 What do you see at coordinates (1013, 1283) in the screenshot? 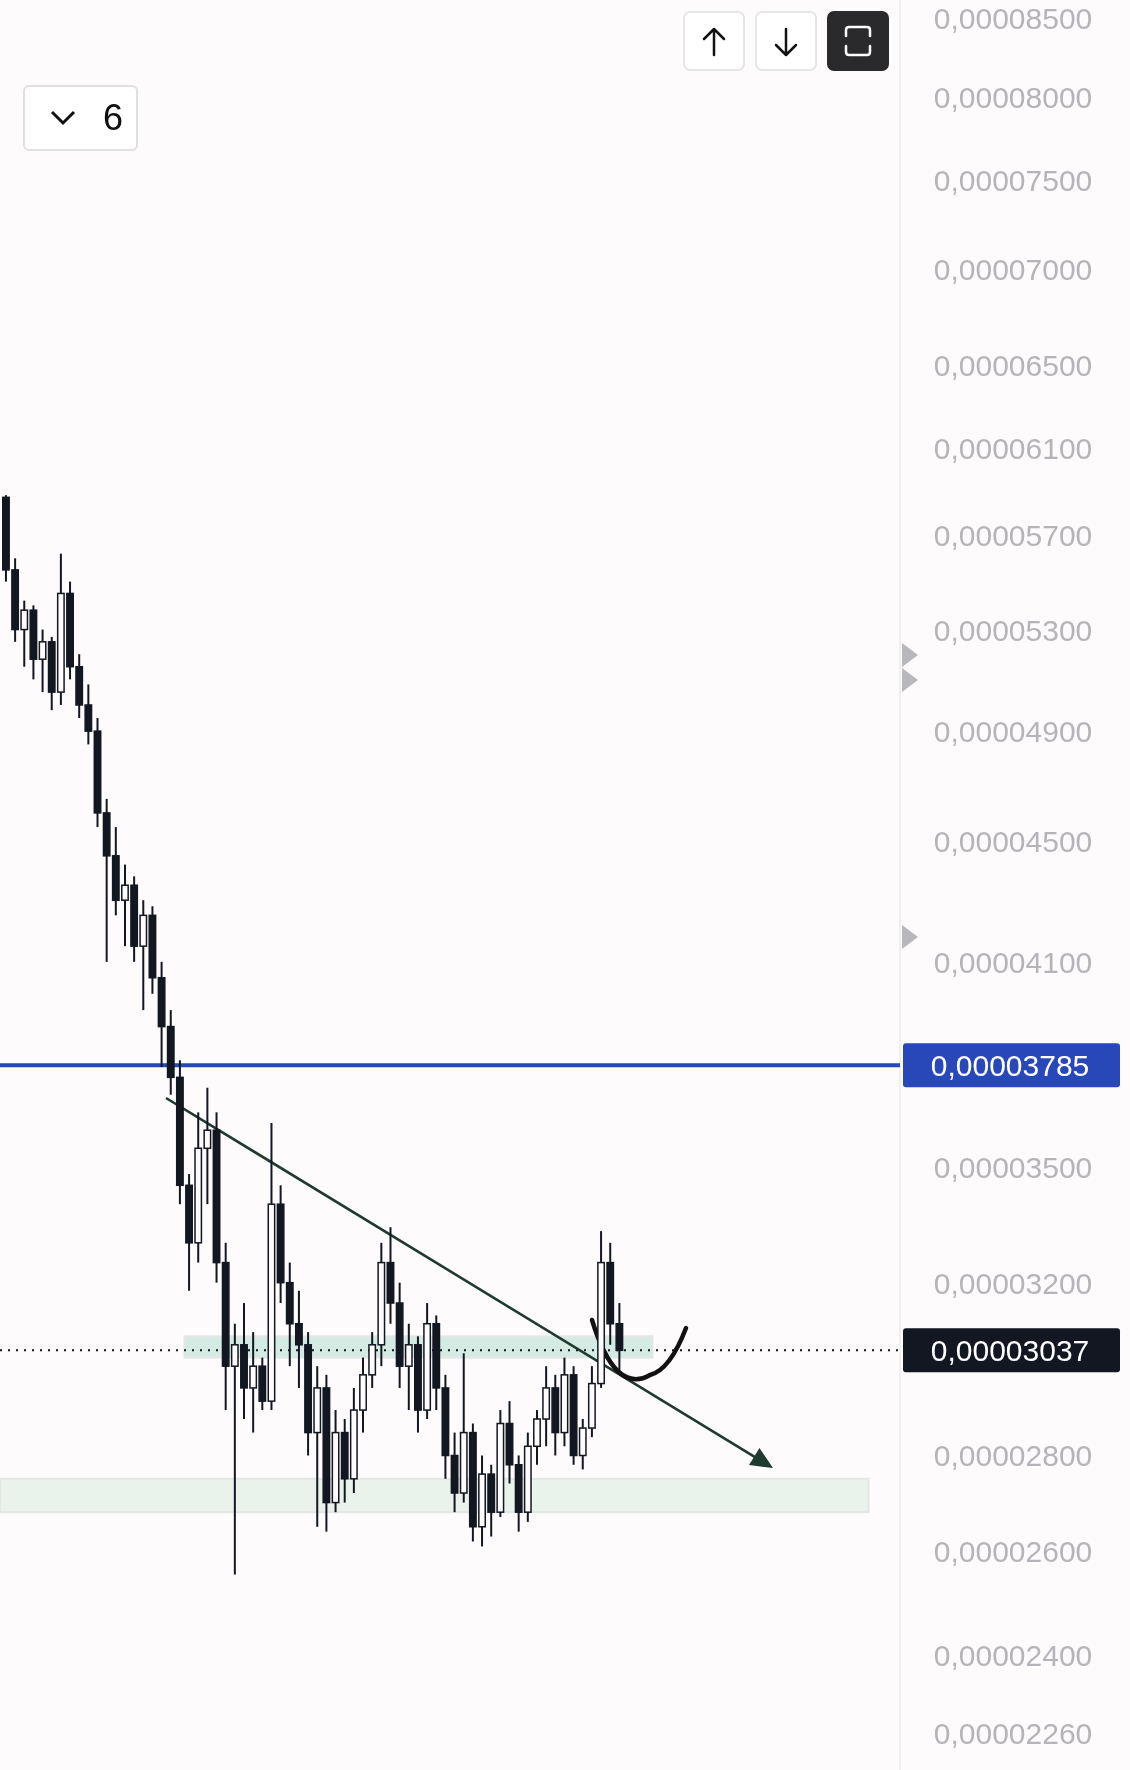
I see `y-tick-label: 0,00003200` at bounding box center [1013, 1283].